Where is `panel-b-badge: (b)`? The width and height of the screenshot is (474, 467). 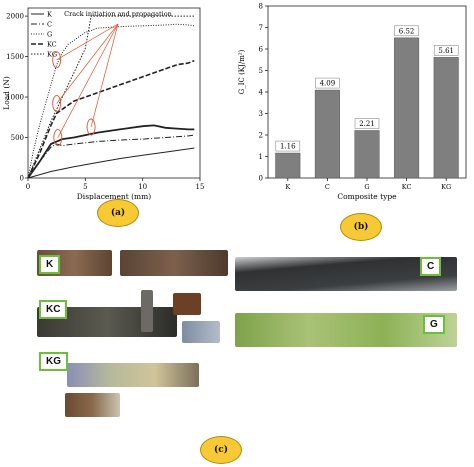
panel-b-badge: (b) is located at coordinates (361, 227).